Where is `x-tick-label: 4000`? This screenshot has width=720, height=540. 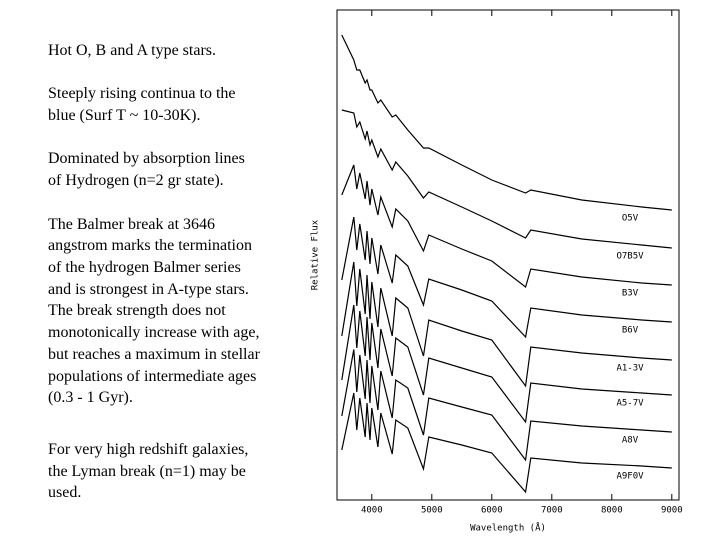 x-tick-label: 4000 is located at coordinates (372, 511).